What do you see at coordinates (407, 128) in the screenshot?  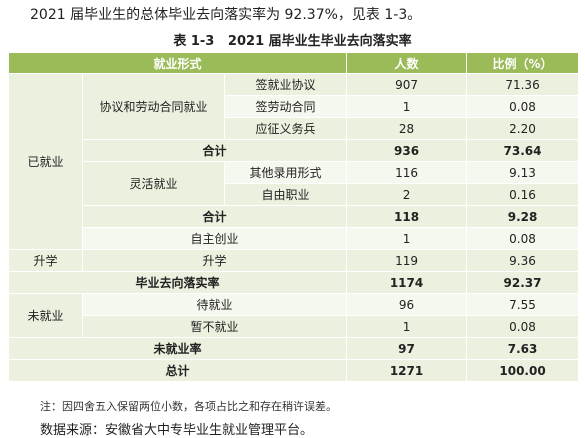 I see `cell: 28` at bounding box center [407, 128].